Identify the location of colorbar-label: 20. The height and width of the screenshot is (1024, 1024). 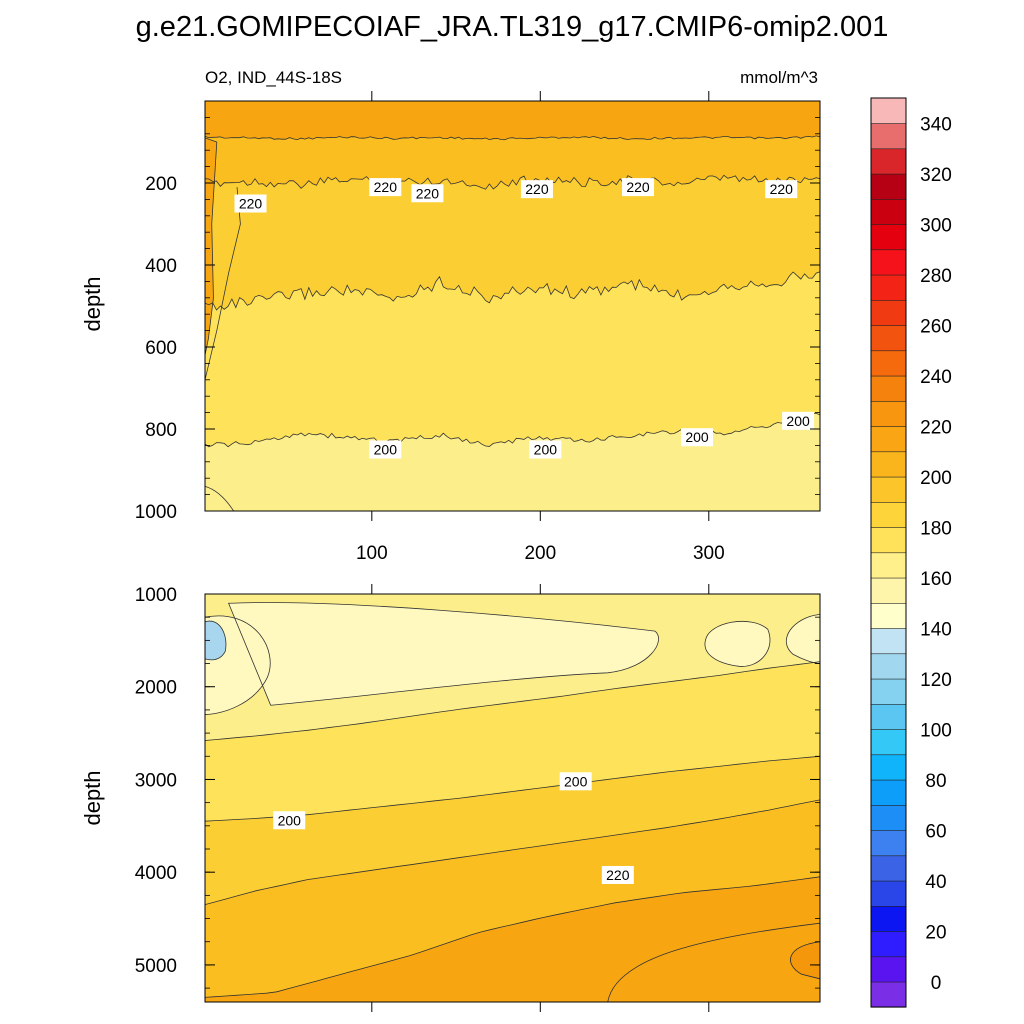
(935, 932).